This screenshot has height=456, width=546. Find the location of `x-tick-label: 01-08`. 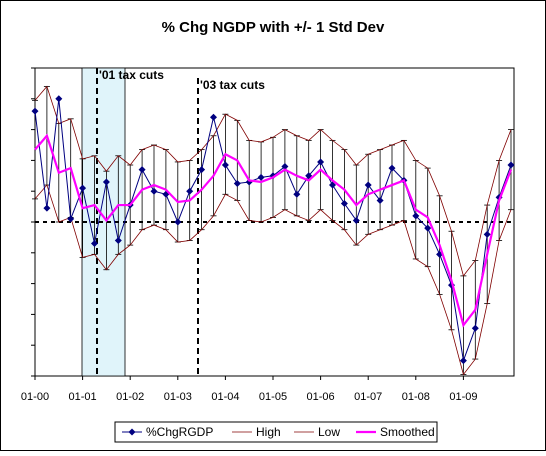

x-tick-label: 01-08 is located at coordinates (416, 397).